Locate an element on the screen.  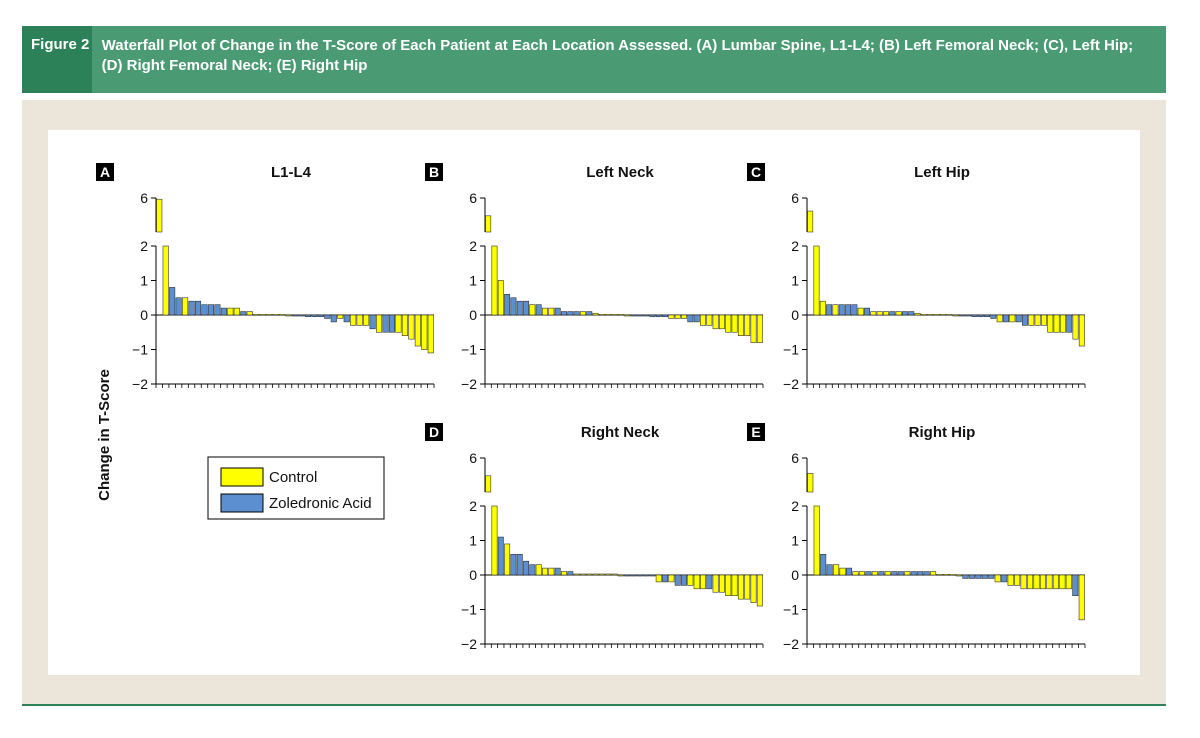
legend-swatch is located at coordinates (242, 503).